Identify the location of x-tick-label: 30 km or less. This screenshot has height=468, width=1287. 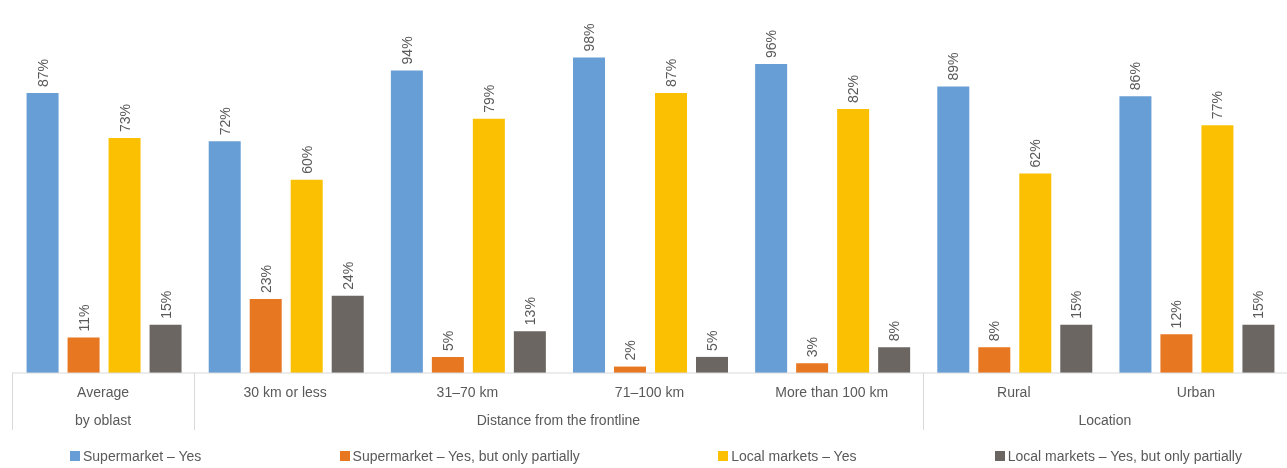
(285, 391).